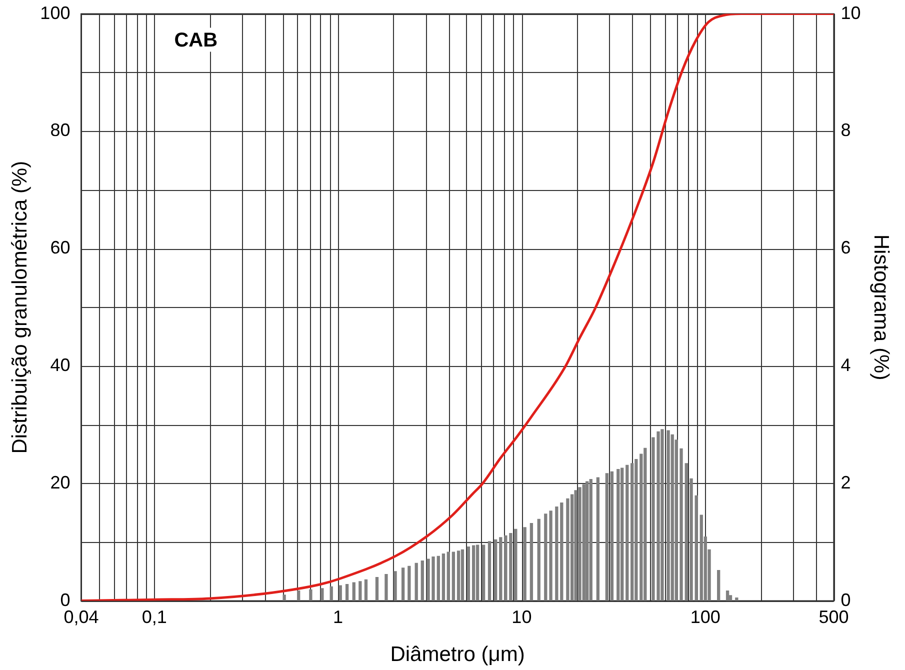 This screenshot has height=670, width=905. I want to click on y2-tick-label: 2, so click(845, 482).